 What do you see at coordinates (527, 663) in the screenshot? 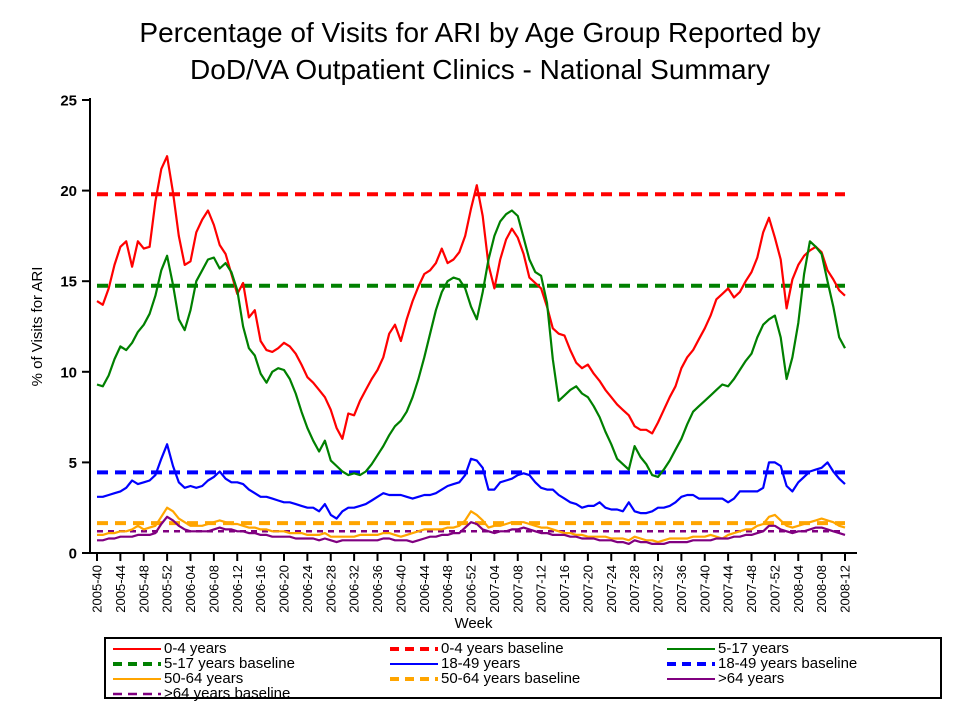
I see `legend-item: 18-49 years` at bounding box center [527, 663].